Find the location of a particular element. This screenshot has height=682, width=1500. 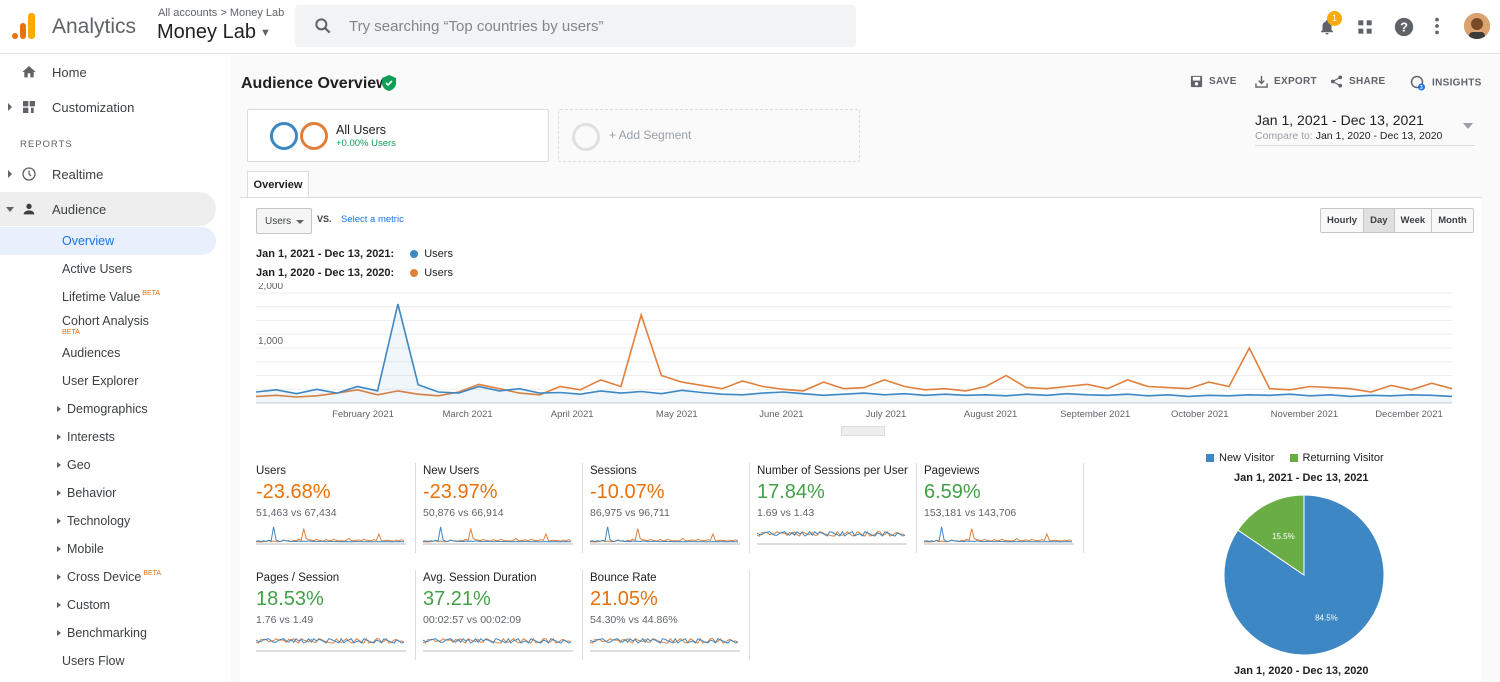

granularity-month: Month is located at coordinates (1452, 220).